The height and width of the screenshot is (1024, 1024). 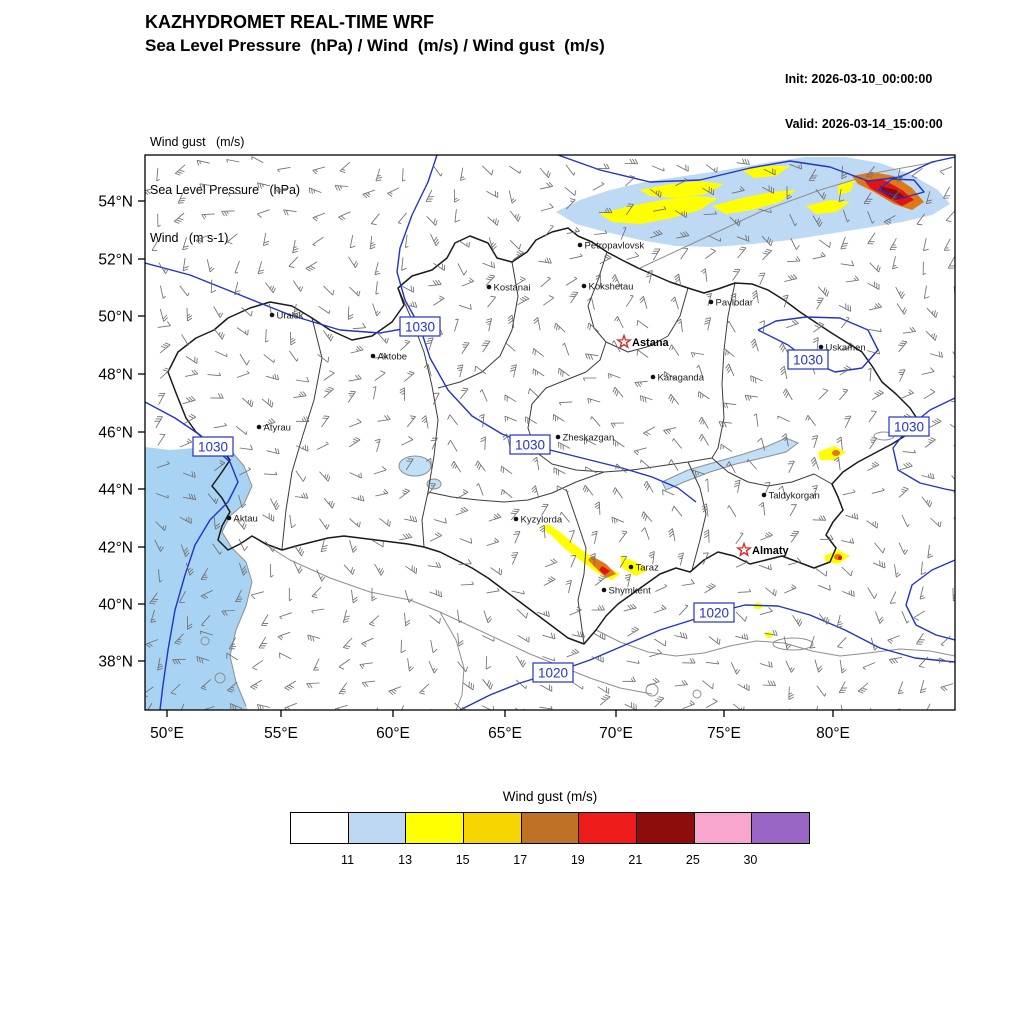 I want to click on colorbar-tick-label: 25, so click(x=692, y=860).